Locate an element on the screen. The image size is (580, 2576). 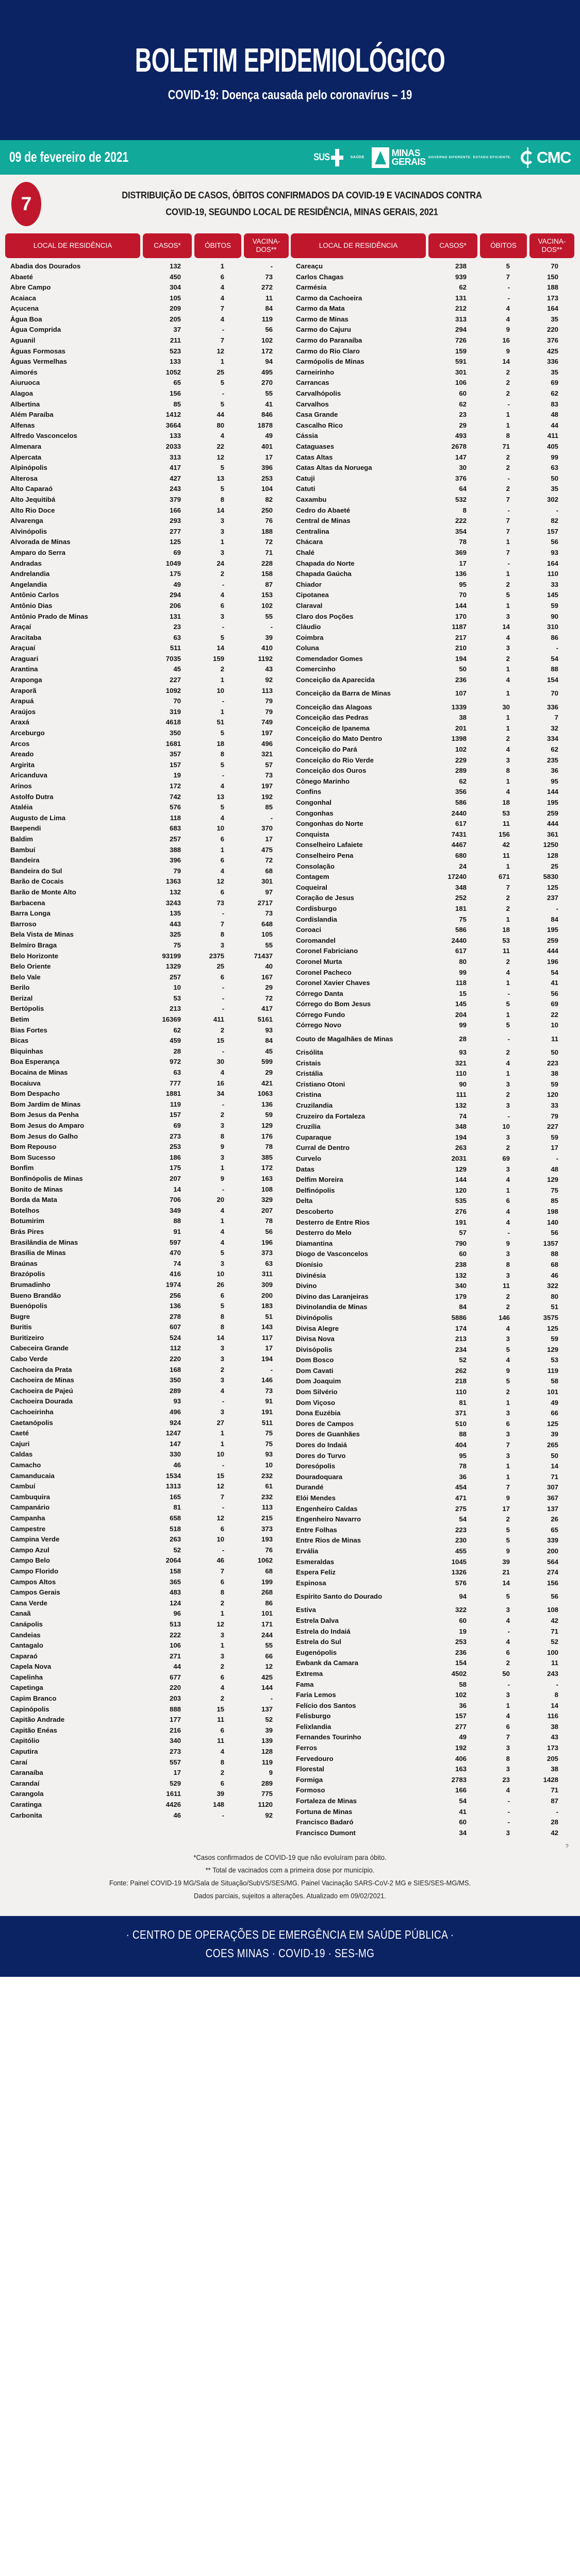
cell-casos: 510 is located at coordinates (461, 1423).